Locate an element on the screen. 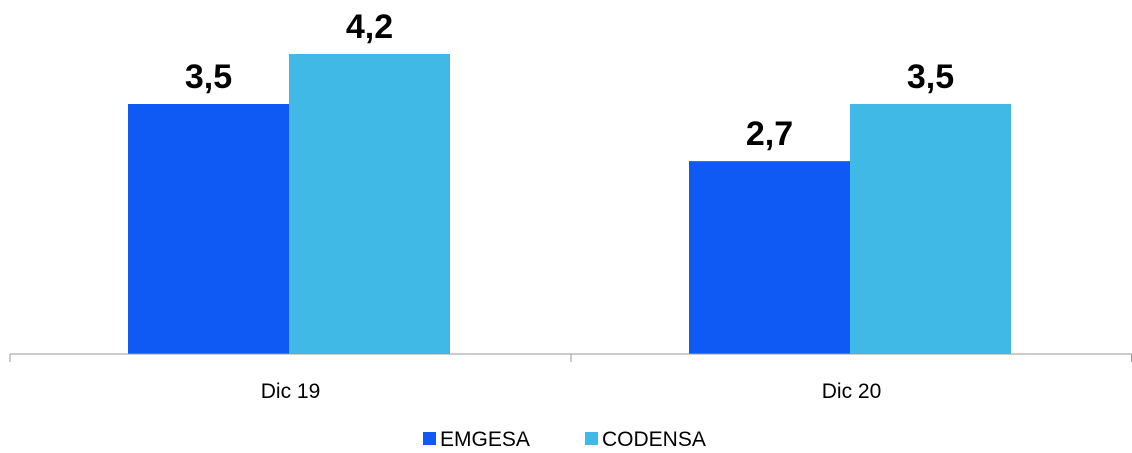  legend-swatch-codensa is located at coordinates (591, 438).